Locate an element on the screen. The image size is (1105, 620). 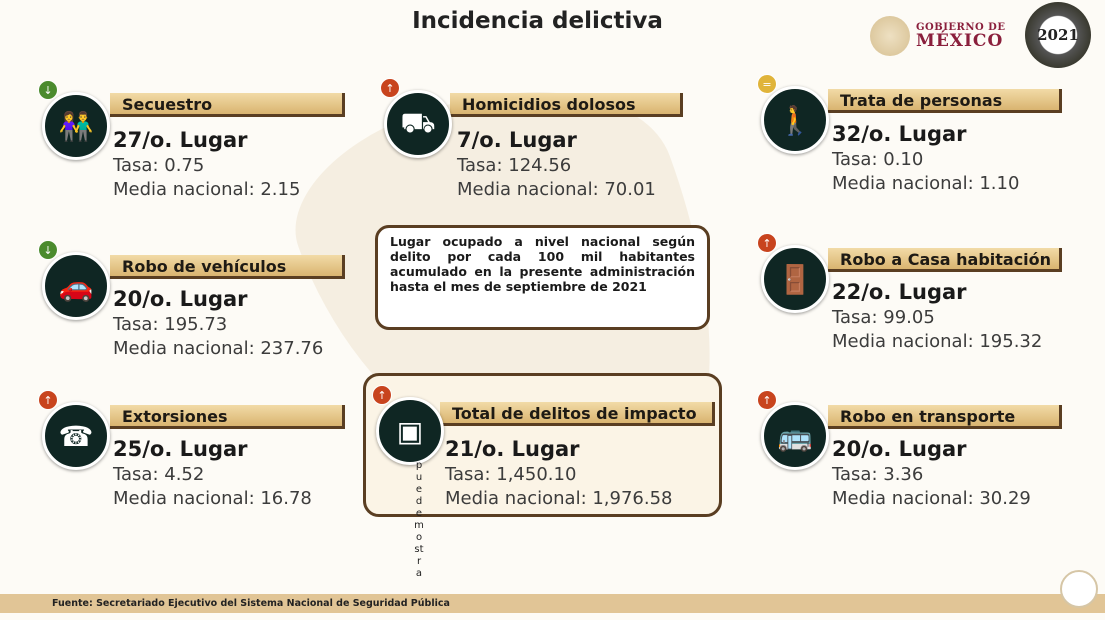
kidnapping-icon: 👫 is located at coordinates (76, 126).